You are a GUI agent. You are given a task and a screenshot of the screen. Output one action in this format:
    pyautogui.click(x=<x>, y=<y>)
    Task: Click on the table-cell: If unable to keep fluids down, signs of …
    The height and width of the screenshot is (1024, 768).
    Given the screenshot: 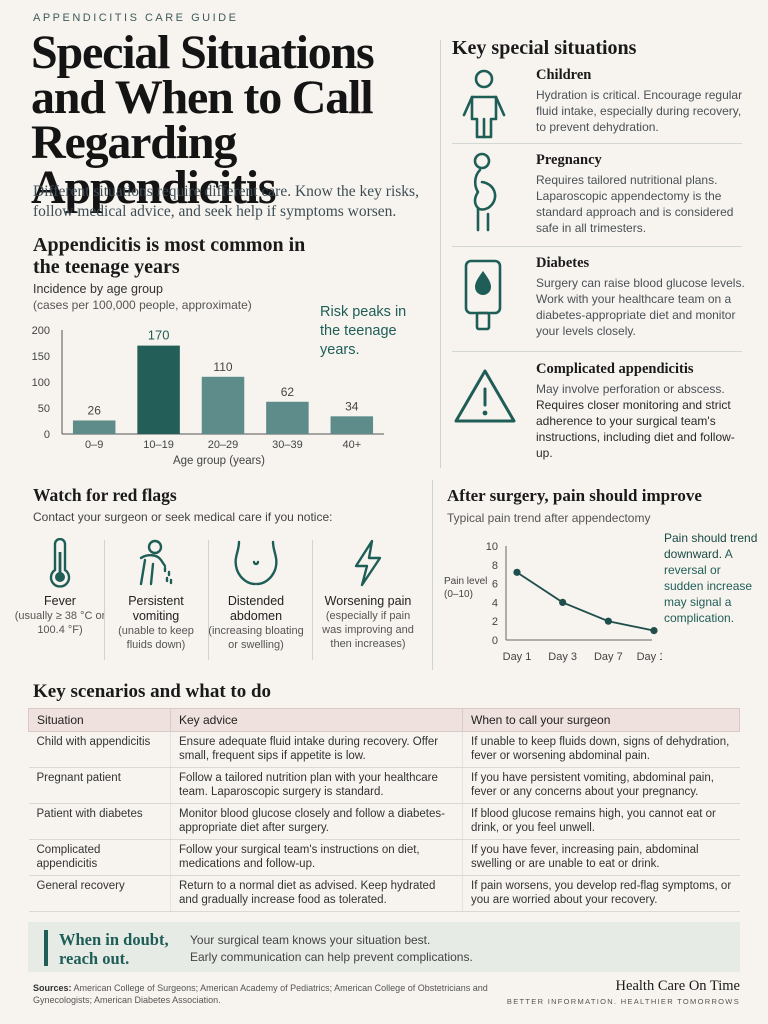 What is the action you would take?
    pyautogui.click(x=601, y=749)
    